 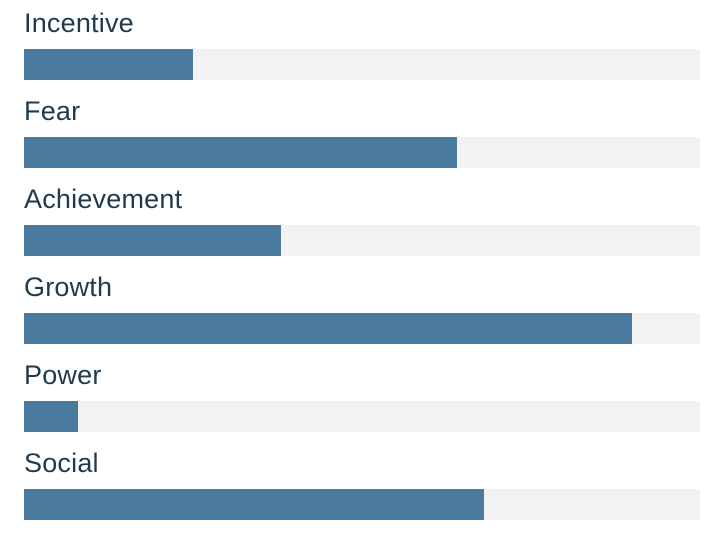 What do you see at coordinates (52, 111) in the screenshot?
I see `bar-label: Fear` at bounding box center [52, 111].